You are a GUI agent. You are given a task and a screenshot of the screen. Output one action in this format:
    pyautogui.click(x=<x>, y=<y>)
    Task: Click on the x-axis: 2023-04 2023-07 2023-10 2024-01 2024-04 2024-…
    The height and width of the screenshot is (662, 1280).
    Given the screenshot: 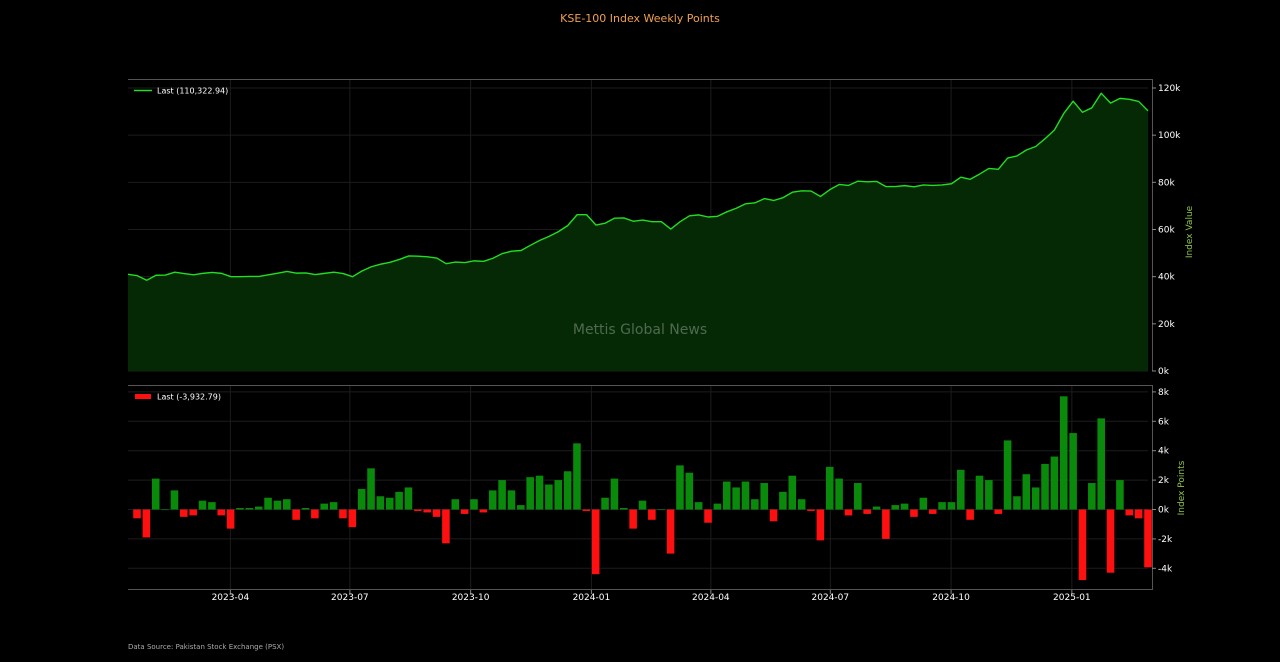 What is the action you would take?
    pyautogui.click(x=651, y=596)
    